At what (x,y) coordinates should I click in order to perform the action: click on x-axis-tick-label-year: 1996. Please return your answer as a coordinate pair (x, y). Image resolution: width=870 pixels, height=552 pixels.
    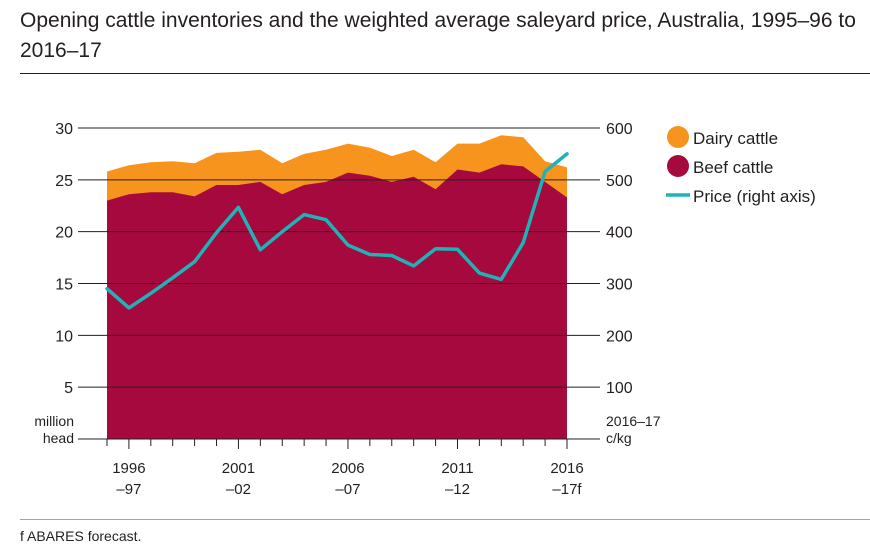
    Looking at the image, I should click on (128, 468).